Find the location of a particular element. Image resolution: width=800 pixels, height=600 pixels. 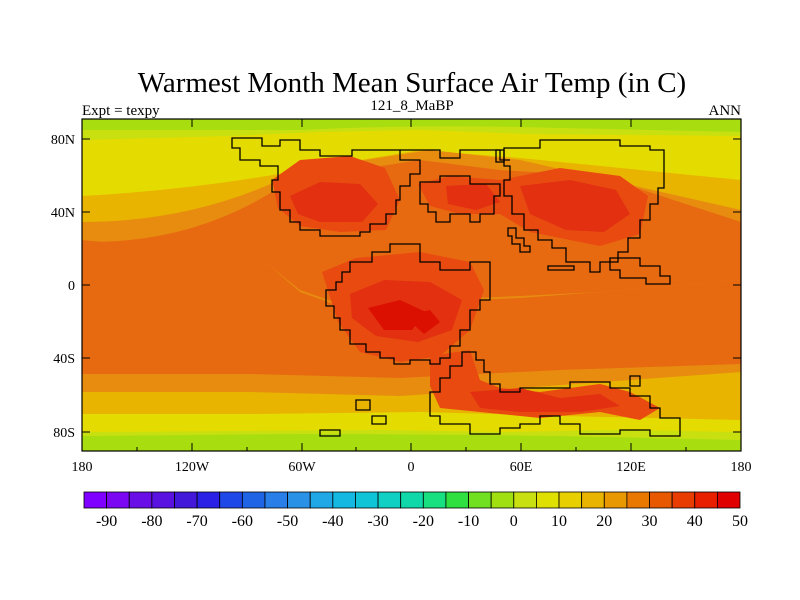

coast-europe is located at coordinates (460, 199).